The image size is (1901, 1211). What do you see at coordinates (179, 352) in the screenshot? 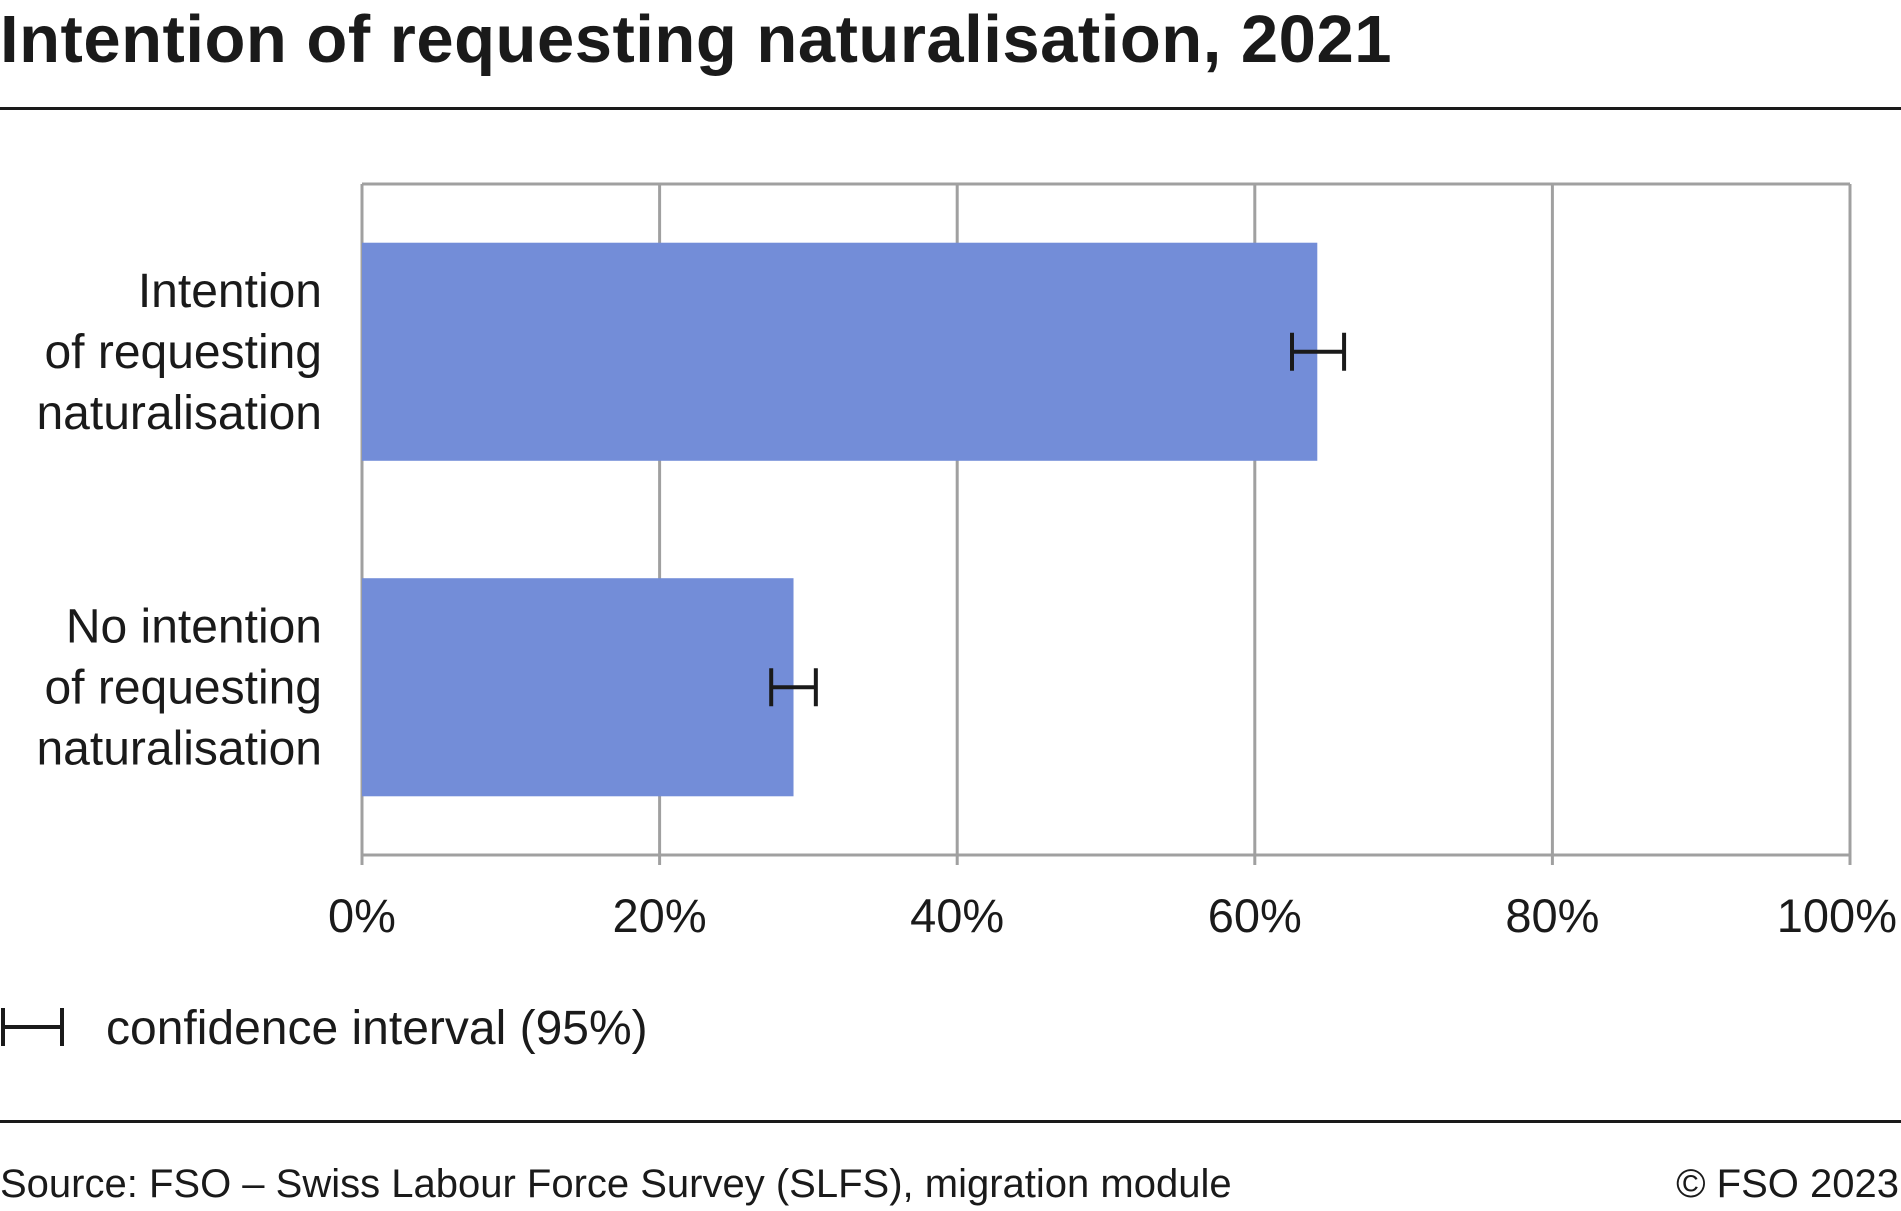
I see `category-label-0: Intention of requesting naturalisation` at bounding box center [179, 352].